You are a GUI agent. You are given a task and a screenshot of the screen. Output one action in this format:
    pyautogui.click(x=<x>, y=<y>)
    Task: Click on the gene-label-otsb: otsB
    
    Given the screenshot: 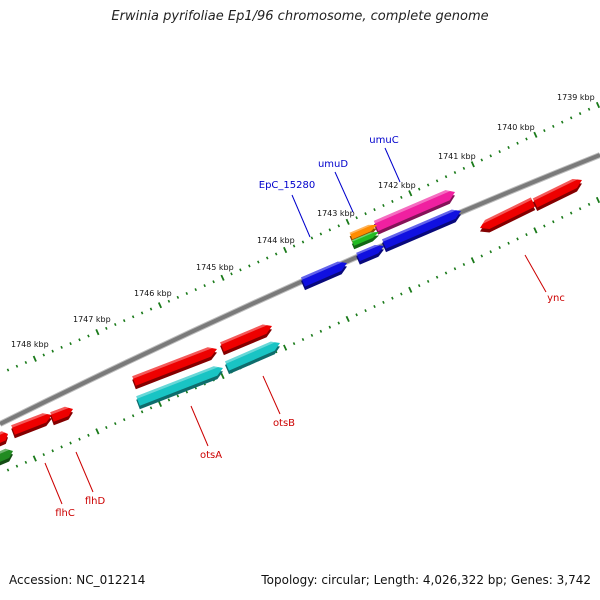 What is the action you would take?
    pyautogui.click(x=284, y=423)
    